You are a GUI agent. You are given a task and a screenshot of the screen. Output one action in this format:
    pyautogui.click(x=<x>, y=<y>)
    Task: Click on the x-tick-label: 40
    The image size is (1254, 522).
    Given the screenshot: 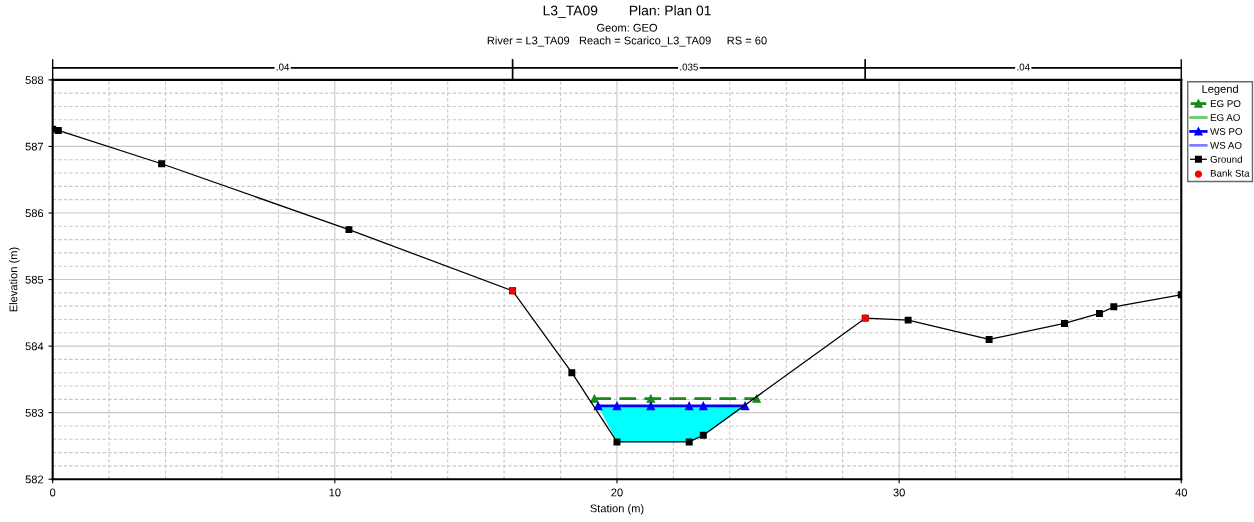 What is the action you would take?
    pyautogui.click(x=1181, y=492)
    